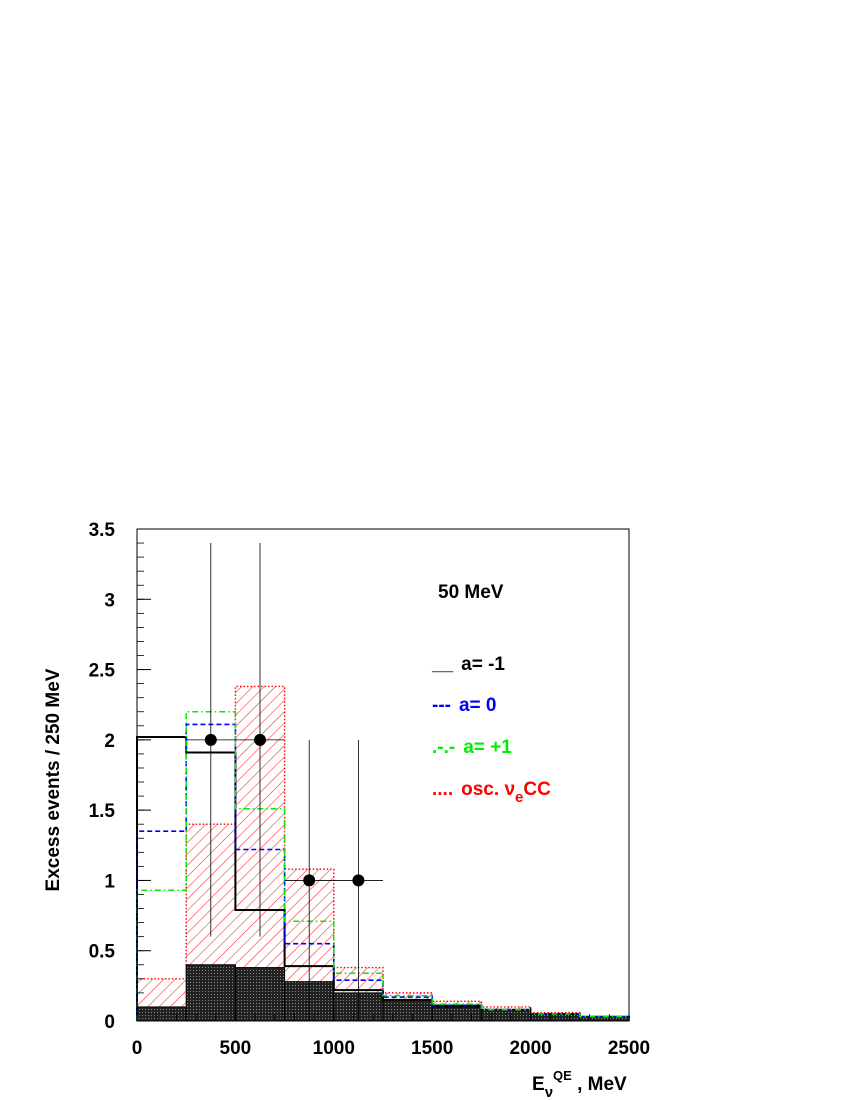 The image size is (850, 1100). I want to click on x-tick-label: 0, so click(137, 1048).